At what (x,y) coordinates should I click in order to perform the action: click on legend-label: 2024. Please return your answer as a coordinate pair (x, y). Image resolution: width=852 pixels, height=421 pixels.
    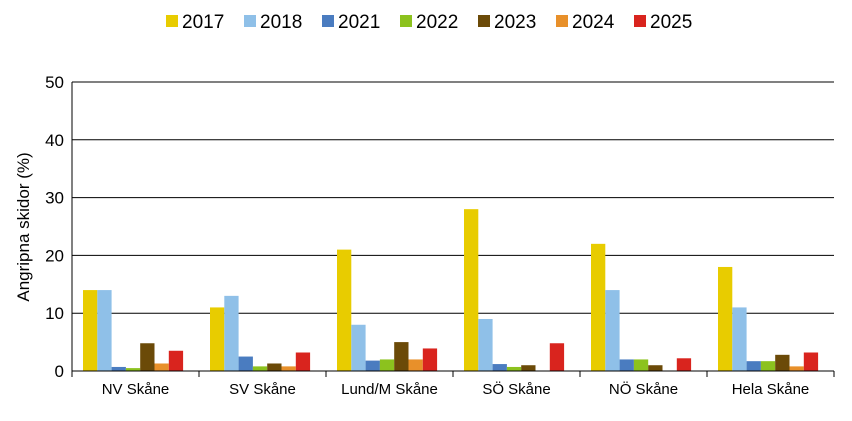
    Looking at the image, I should click on (593, 22).